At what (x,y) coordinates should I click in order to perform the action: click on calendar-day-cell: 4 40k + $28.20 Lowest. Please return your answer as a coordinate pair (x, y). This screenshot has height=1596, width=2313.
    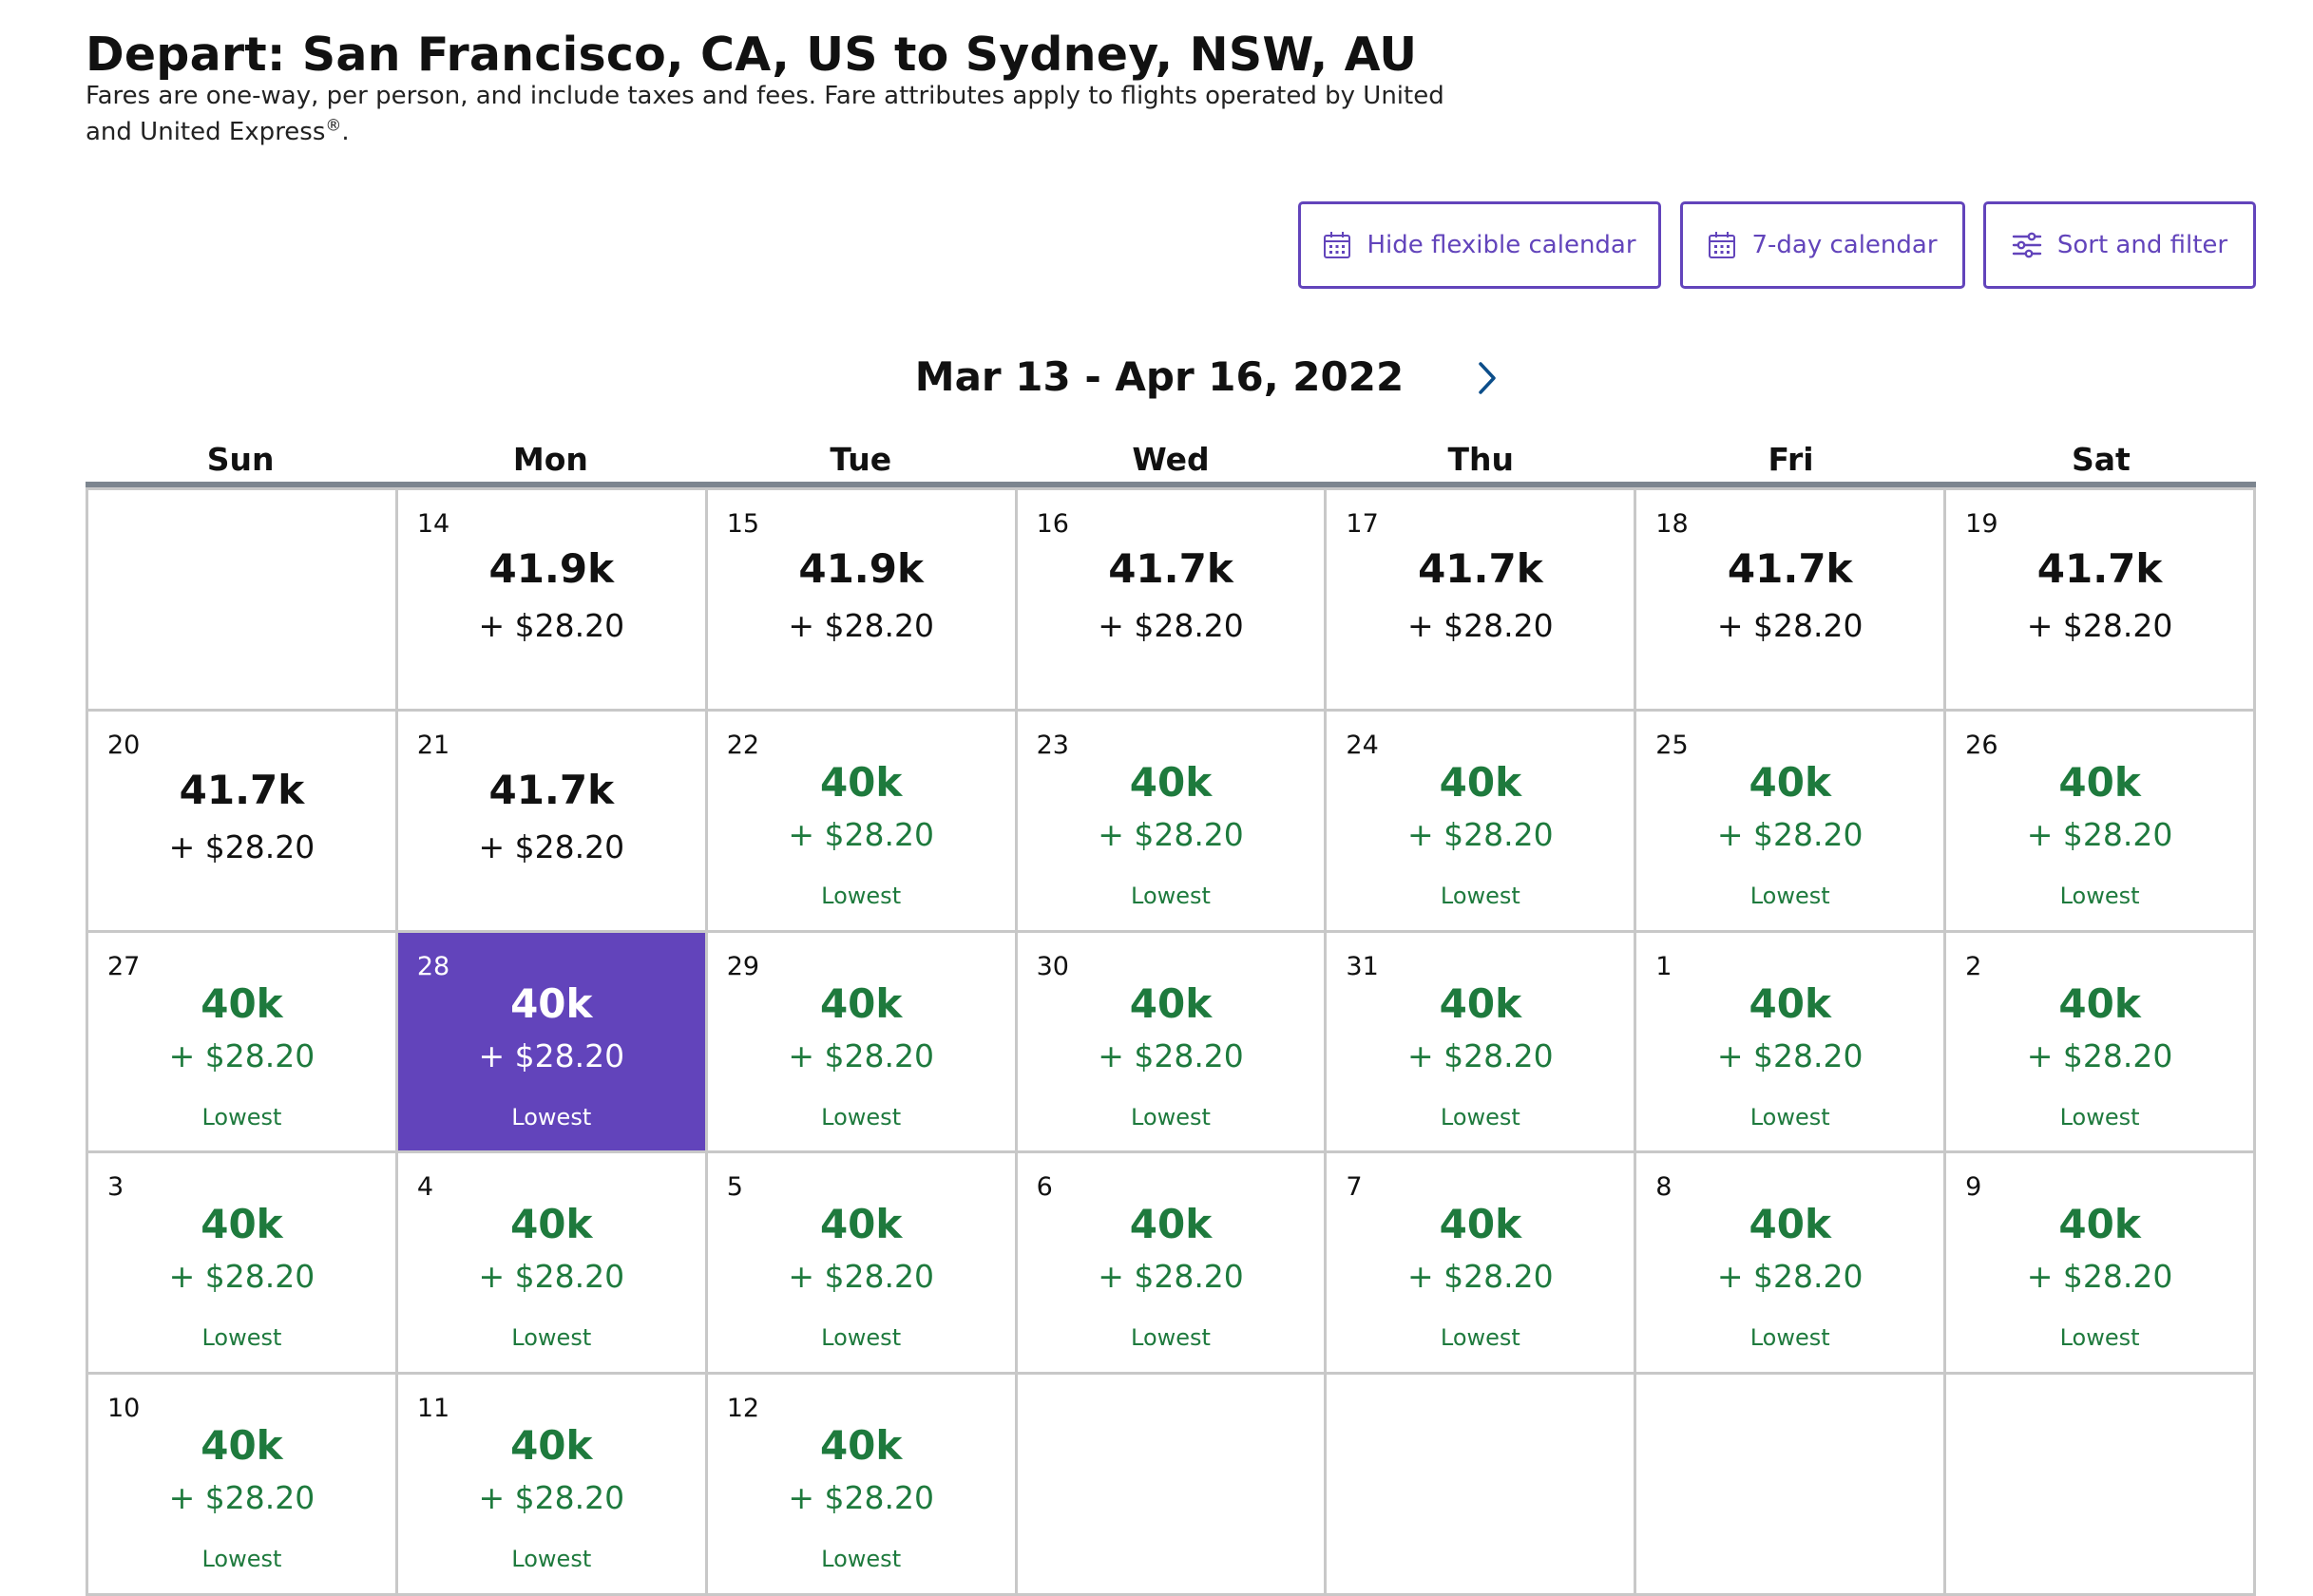
    Looking at the image, I should click on (552, 1264).